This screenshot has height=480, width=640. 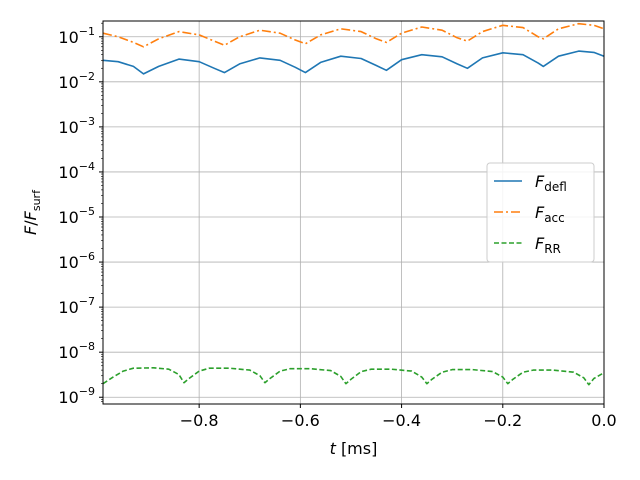 What do you see at coordinates (76, 216) in the screenshot?
I see `y-tick-label: 10⁻⁵` at bounding box center [76, 216].